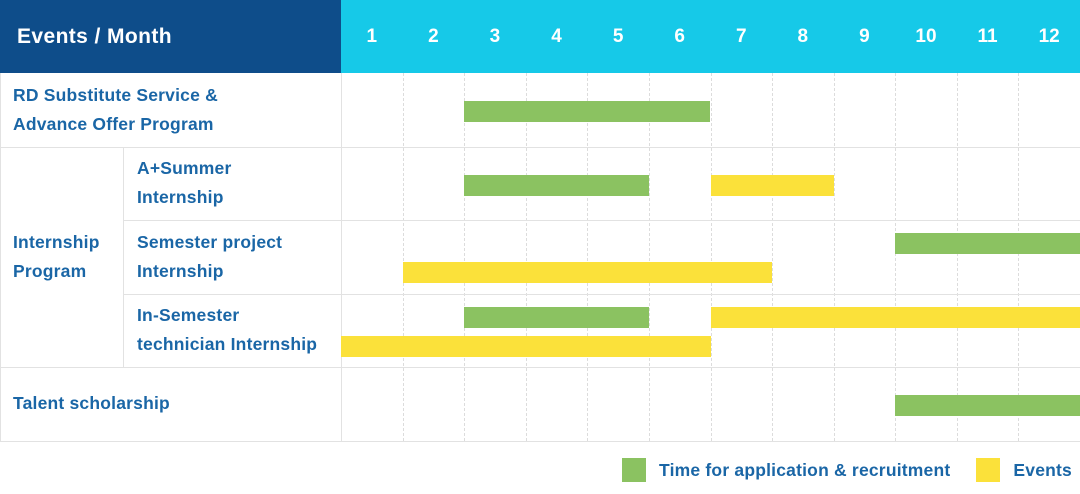 Image resolution: width=1080 pixels, height=494 pixels. Describe the element at coordinates (50, 270) in the screenshot. I see `group-label-line: Program` at that location.